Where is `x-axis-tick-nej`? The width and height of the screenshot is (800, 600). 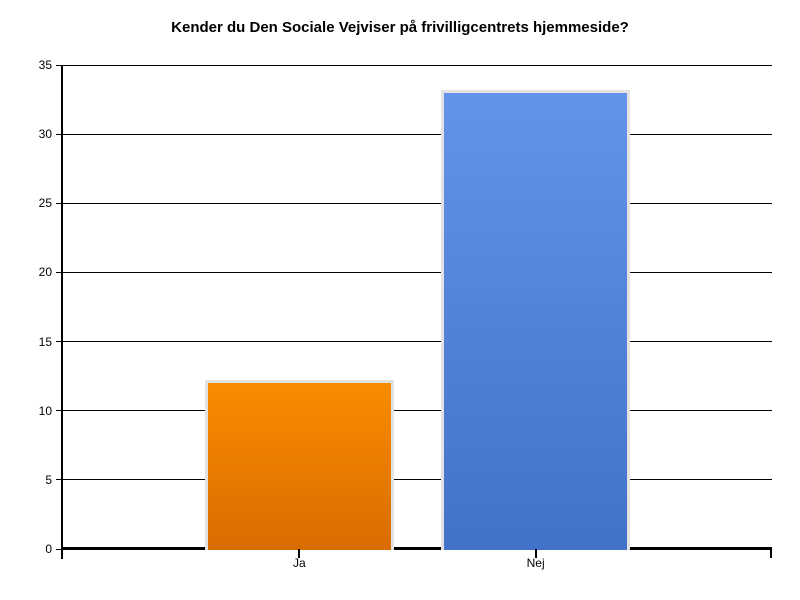
x-axis-tick-nej is located at coordinates (535, 553).